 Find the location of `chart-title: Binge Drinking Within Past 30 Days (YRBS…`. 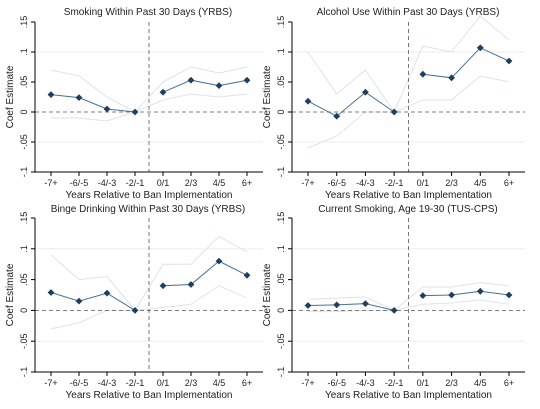

chart-title: Binge Drinking Within Past 30 Days (YRBS… is located at coordinates (148, 209).